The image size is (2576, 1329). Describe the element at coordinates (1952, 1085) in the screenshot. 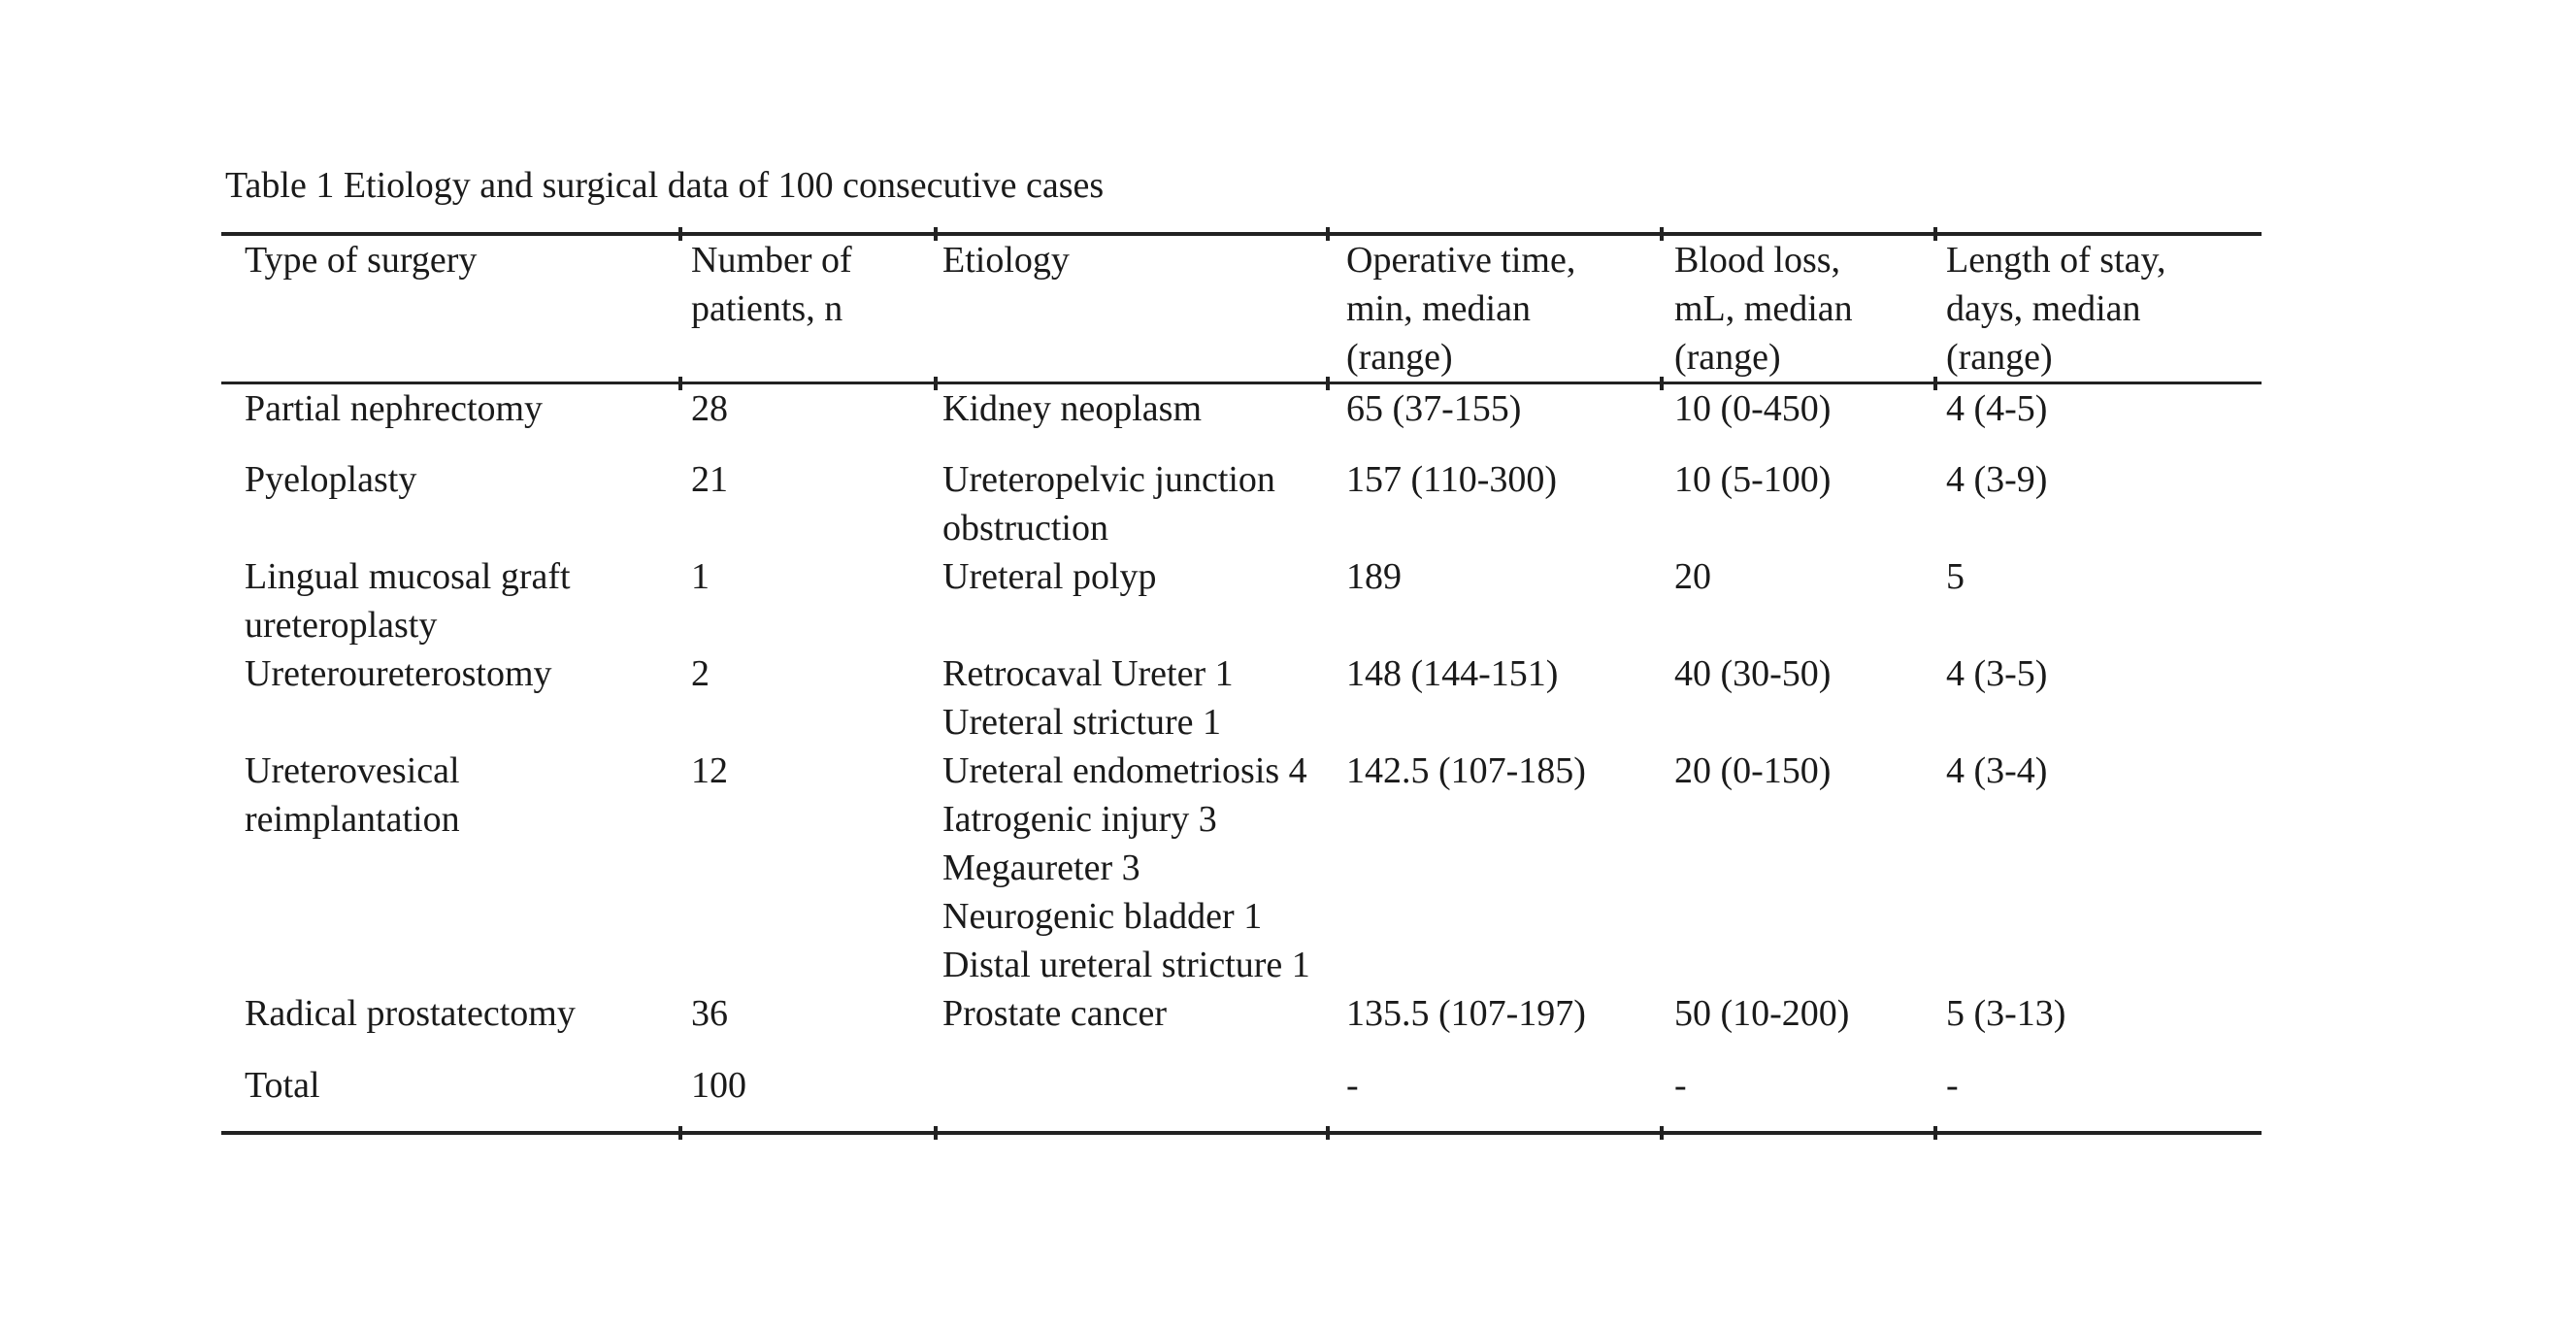

I see `cell-length-of-stay: -` at that location.